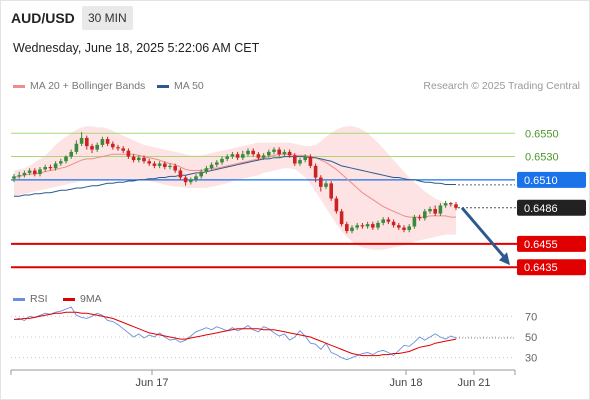 This screenshot has height=400, width=590. I want to click on x-tick-label: Jun 21, so click(473, 383).